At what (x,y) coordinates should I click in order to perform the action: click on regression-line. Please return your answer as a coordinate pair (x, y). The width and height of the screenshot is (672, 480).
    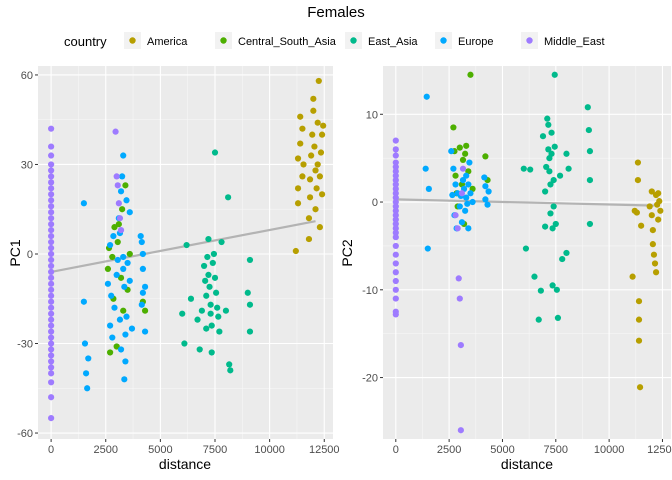
    Looking at the image, I should click on (524, 202).